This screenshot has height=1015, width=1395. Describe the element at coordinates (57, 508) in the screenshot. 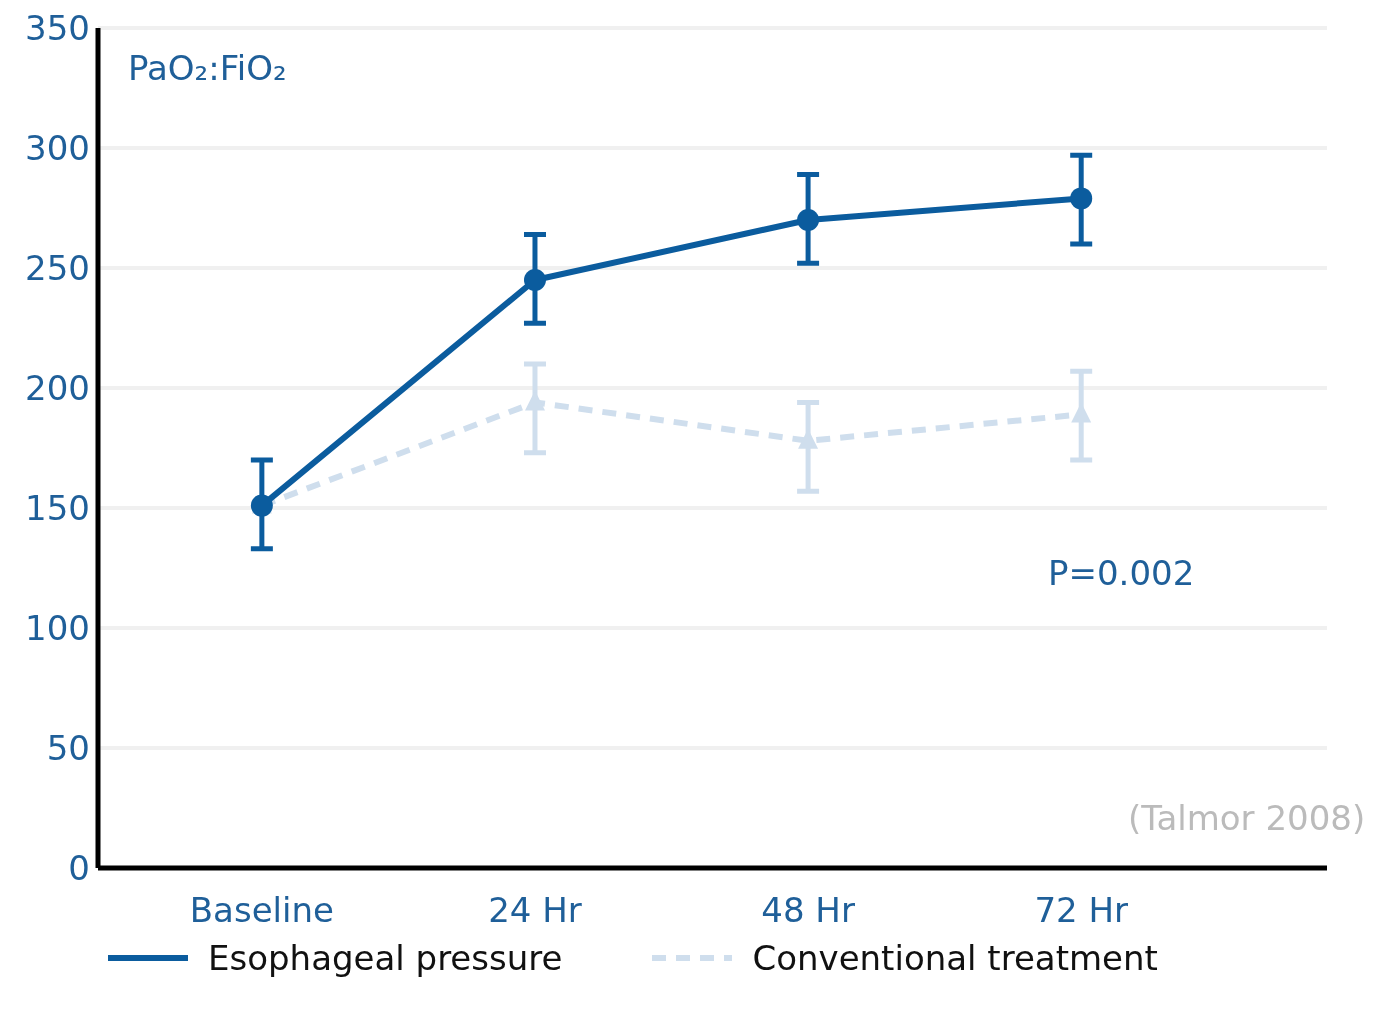

I see `y-tick-label: 150` at that location.